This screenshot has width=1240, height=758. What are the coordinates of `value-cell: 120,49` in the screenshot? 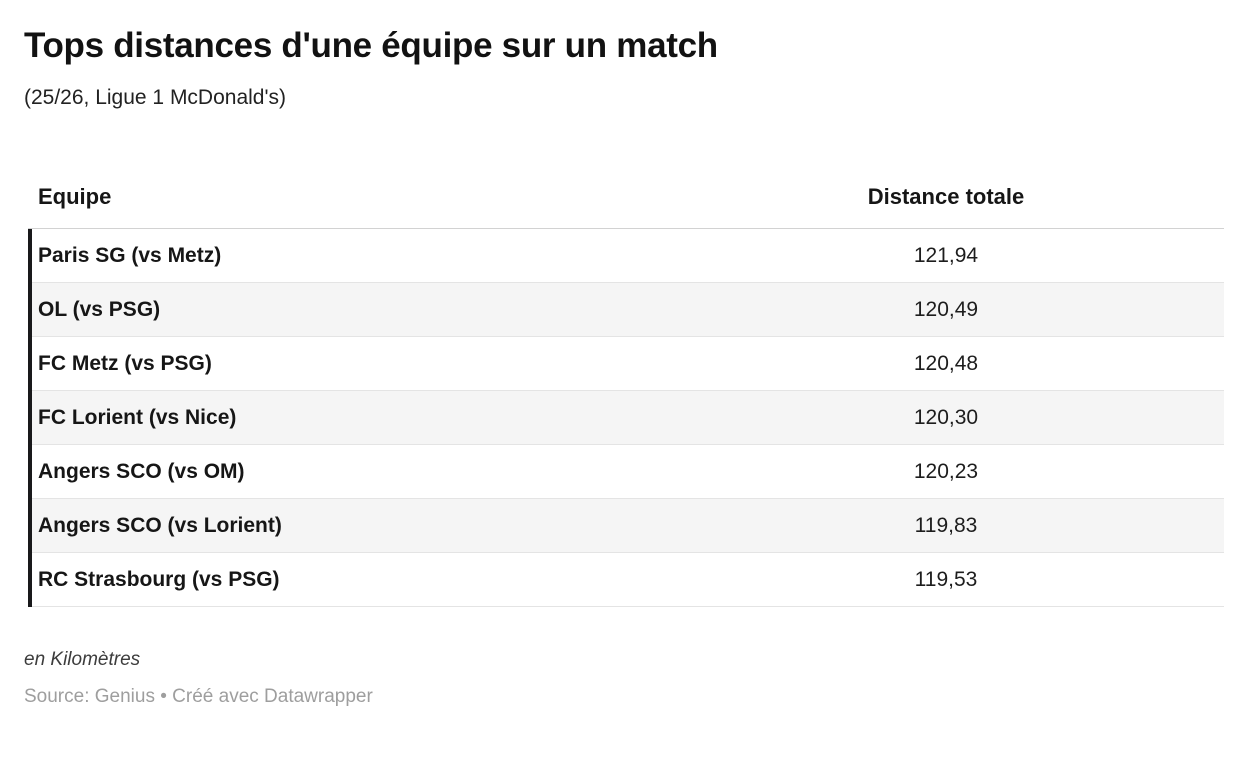 It's located at (946, 309).